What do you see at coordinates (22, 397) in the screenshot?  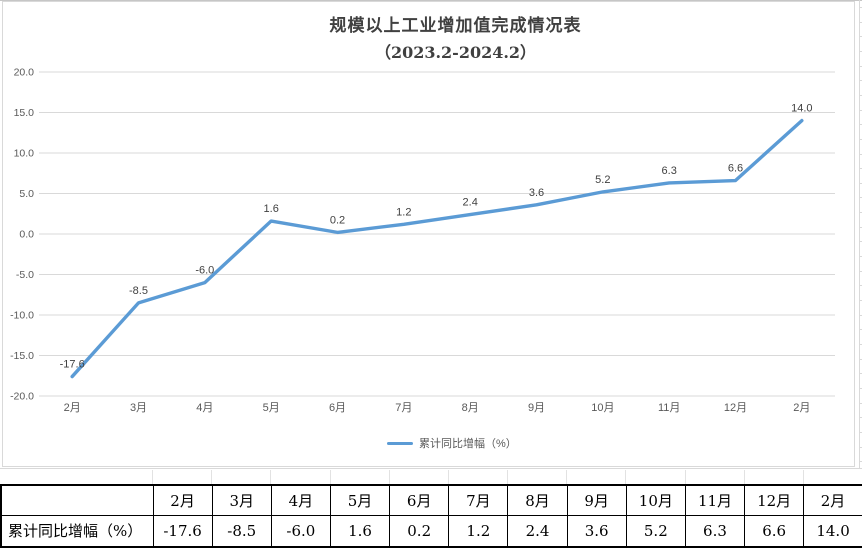 I see `y-tick-label: -20.0` at bounding box center [22, 397].